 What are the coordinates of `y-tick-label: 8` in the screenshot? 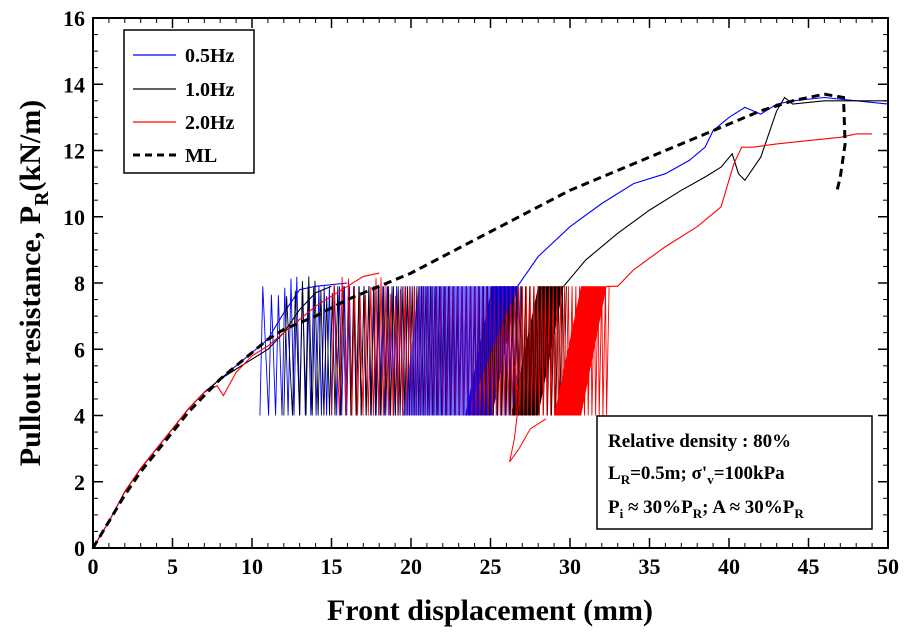 It's located at (79, 283).